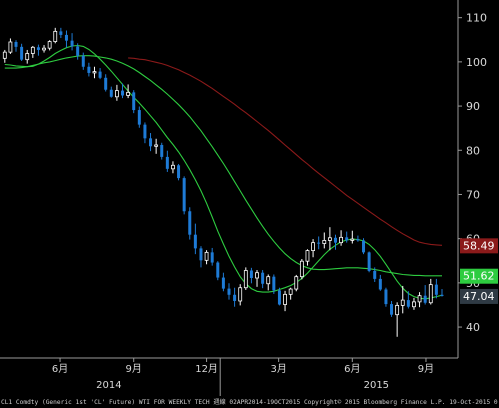 The width and height of the screenshot is (499, 408). I want to click on y-tick-label: 40, so click(473, 327).